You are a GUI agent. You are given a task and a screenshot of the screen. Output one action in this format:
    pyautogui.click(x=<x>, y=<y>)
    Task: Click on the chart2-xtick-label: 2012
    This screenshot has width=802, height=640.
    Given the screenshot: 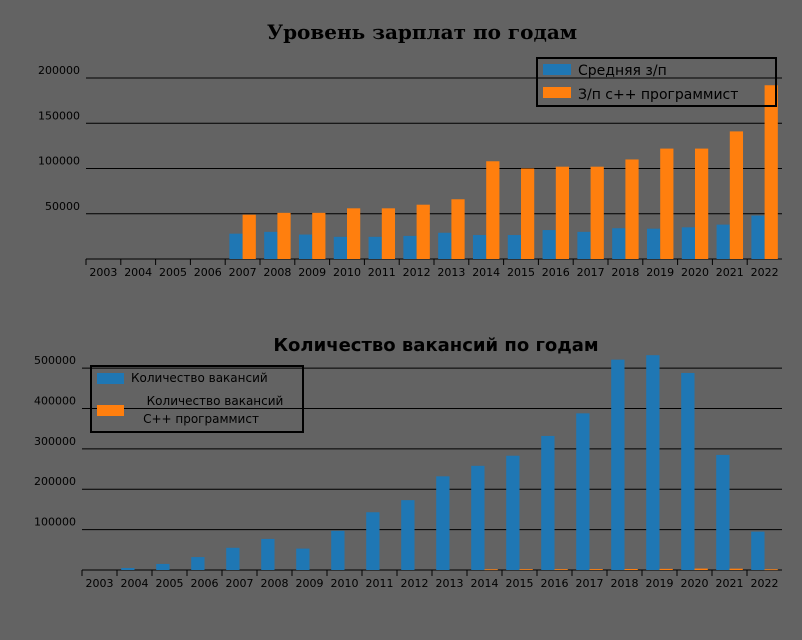 What is the action you would take?
    pyautogui.click(x=415, y=583)
    